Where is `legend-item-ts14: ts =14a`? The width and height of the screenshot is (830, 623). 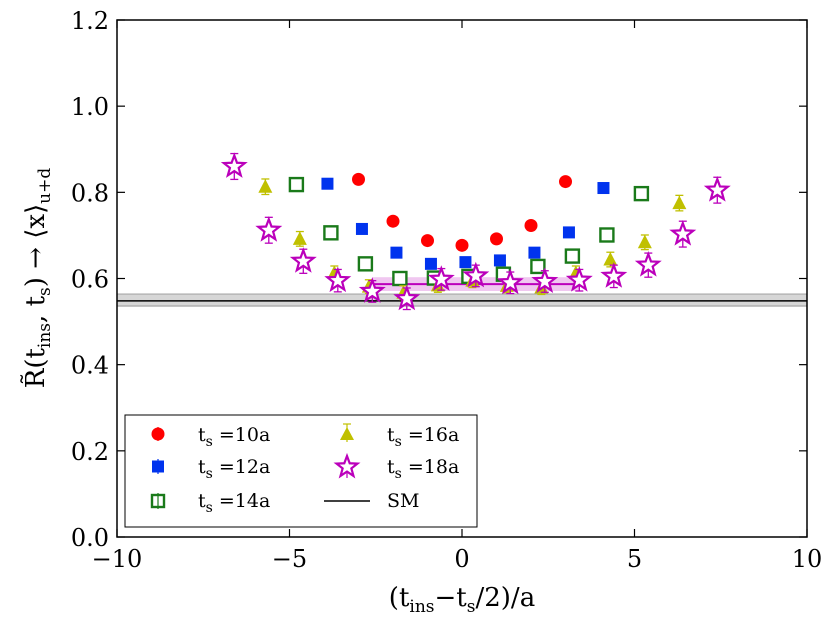
legend-item-ts14: ts =14a is located at coordinates (210, 503).